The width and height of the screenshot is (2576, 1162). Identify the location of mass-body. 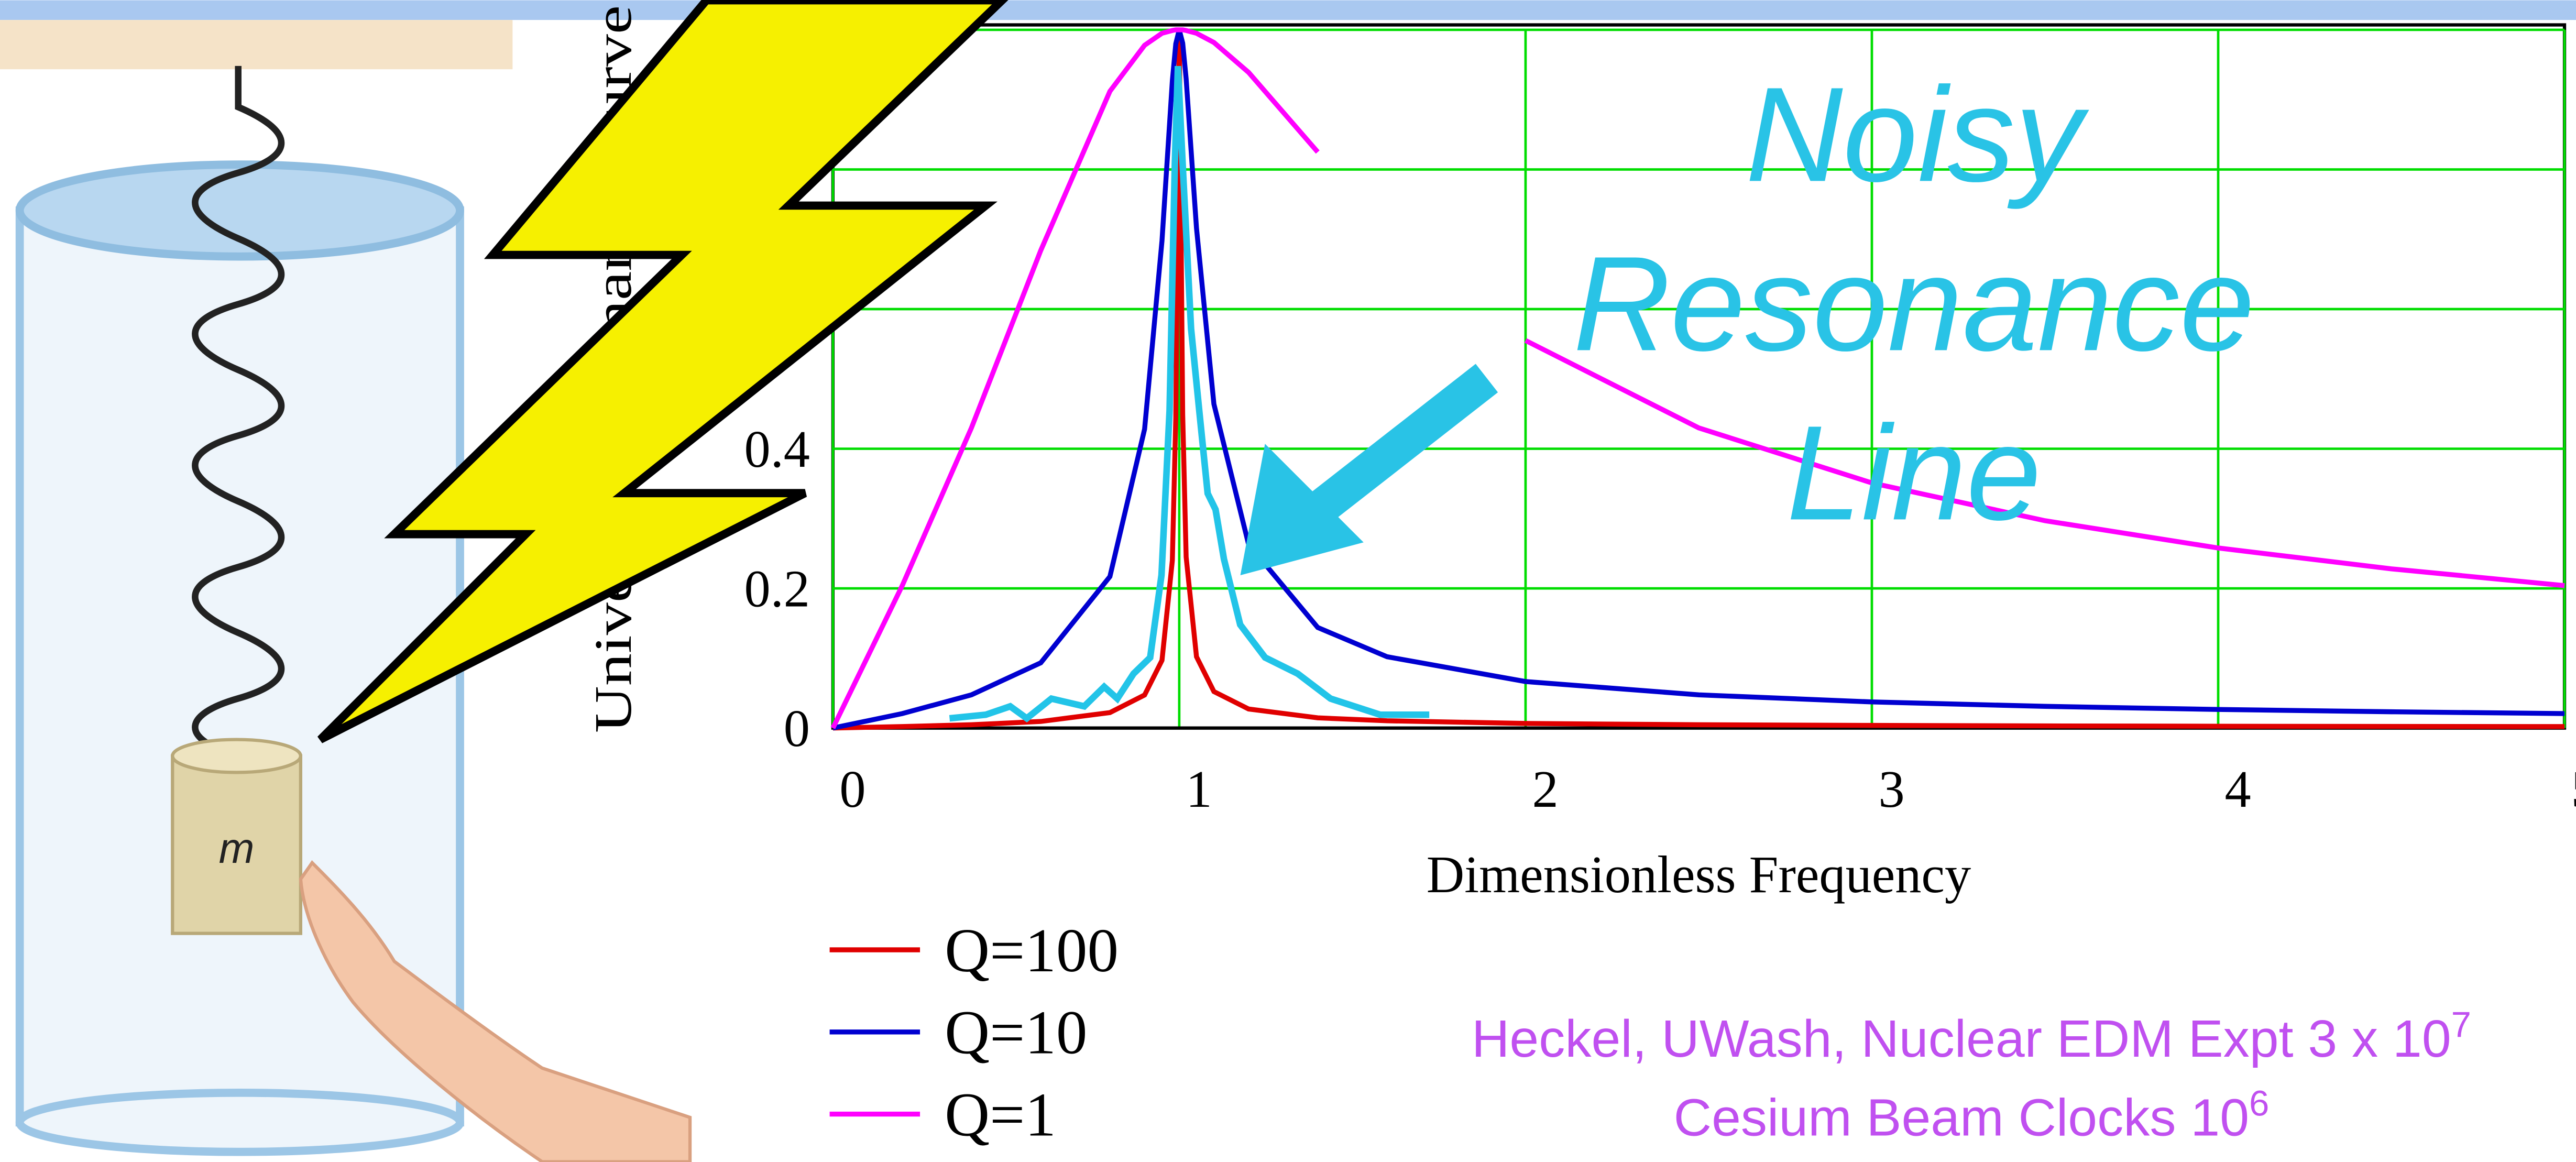
(236, 844).